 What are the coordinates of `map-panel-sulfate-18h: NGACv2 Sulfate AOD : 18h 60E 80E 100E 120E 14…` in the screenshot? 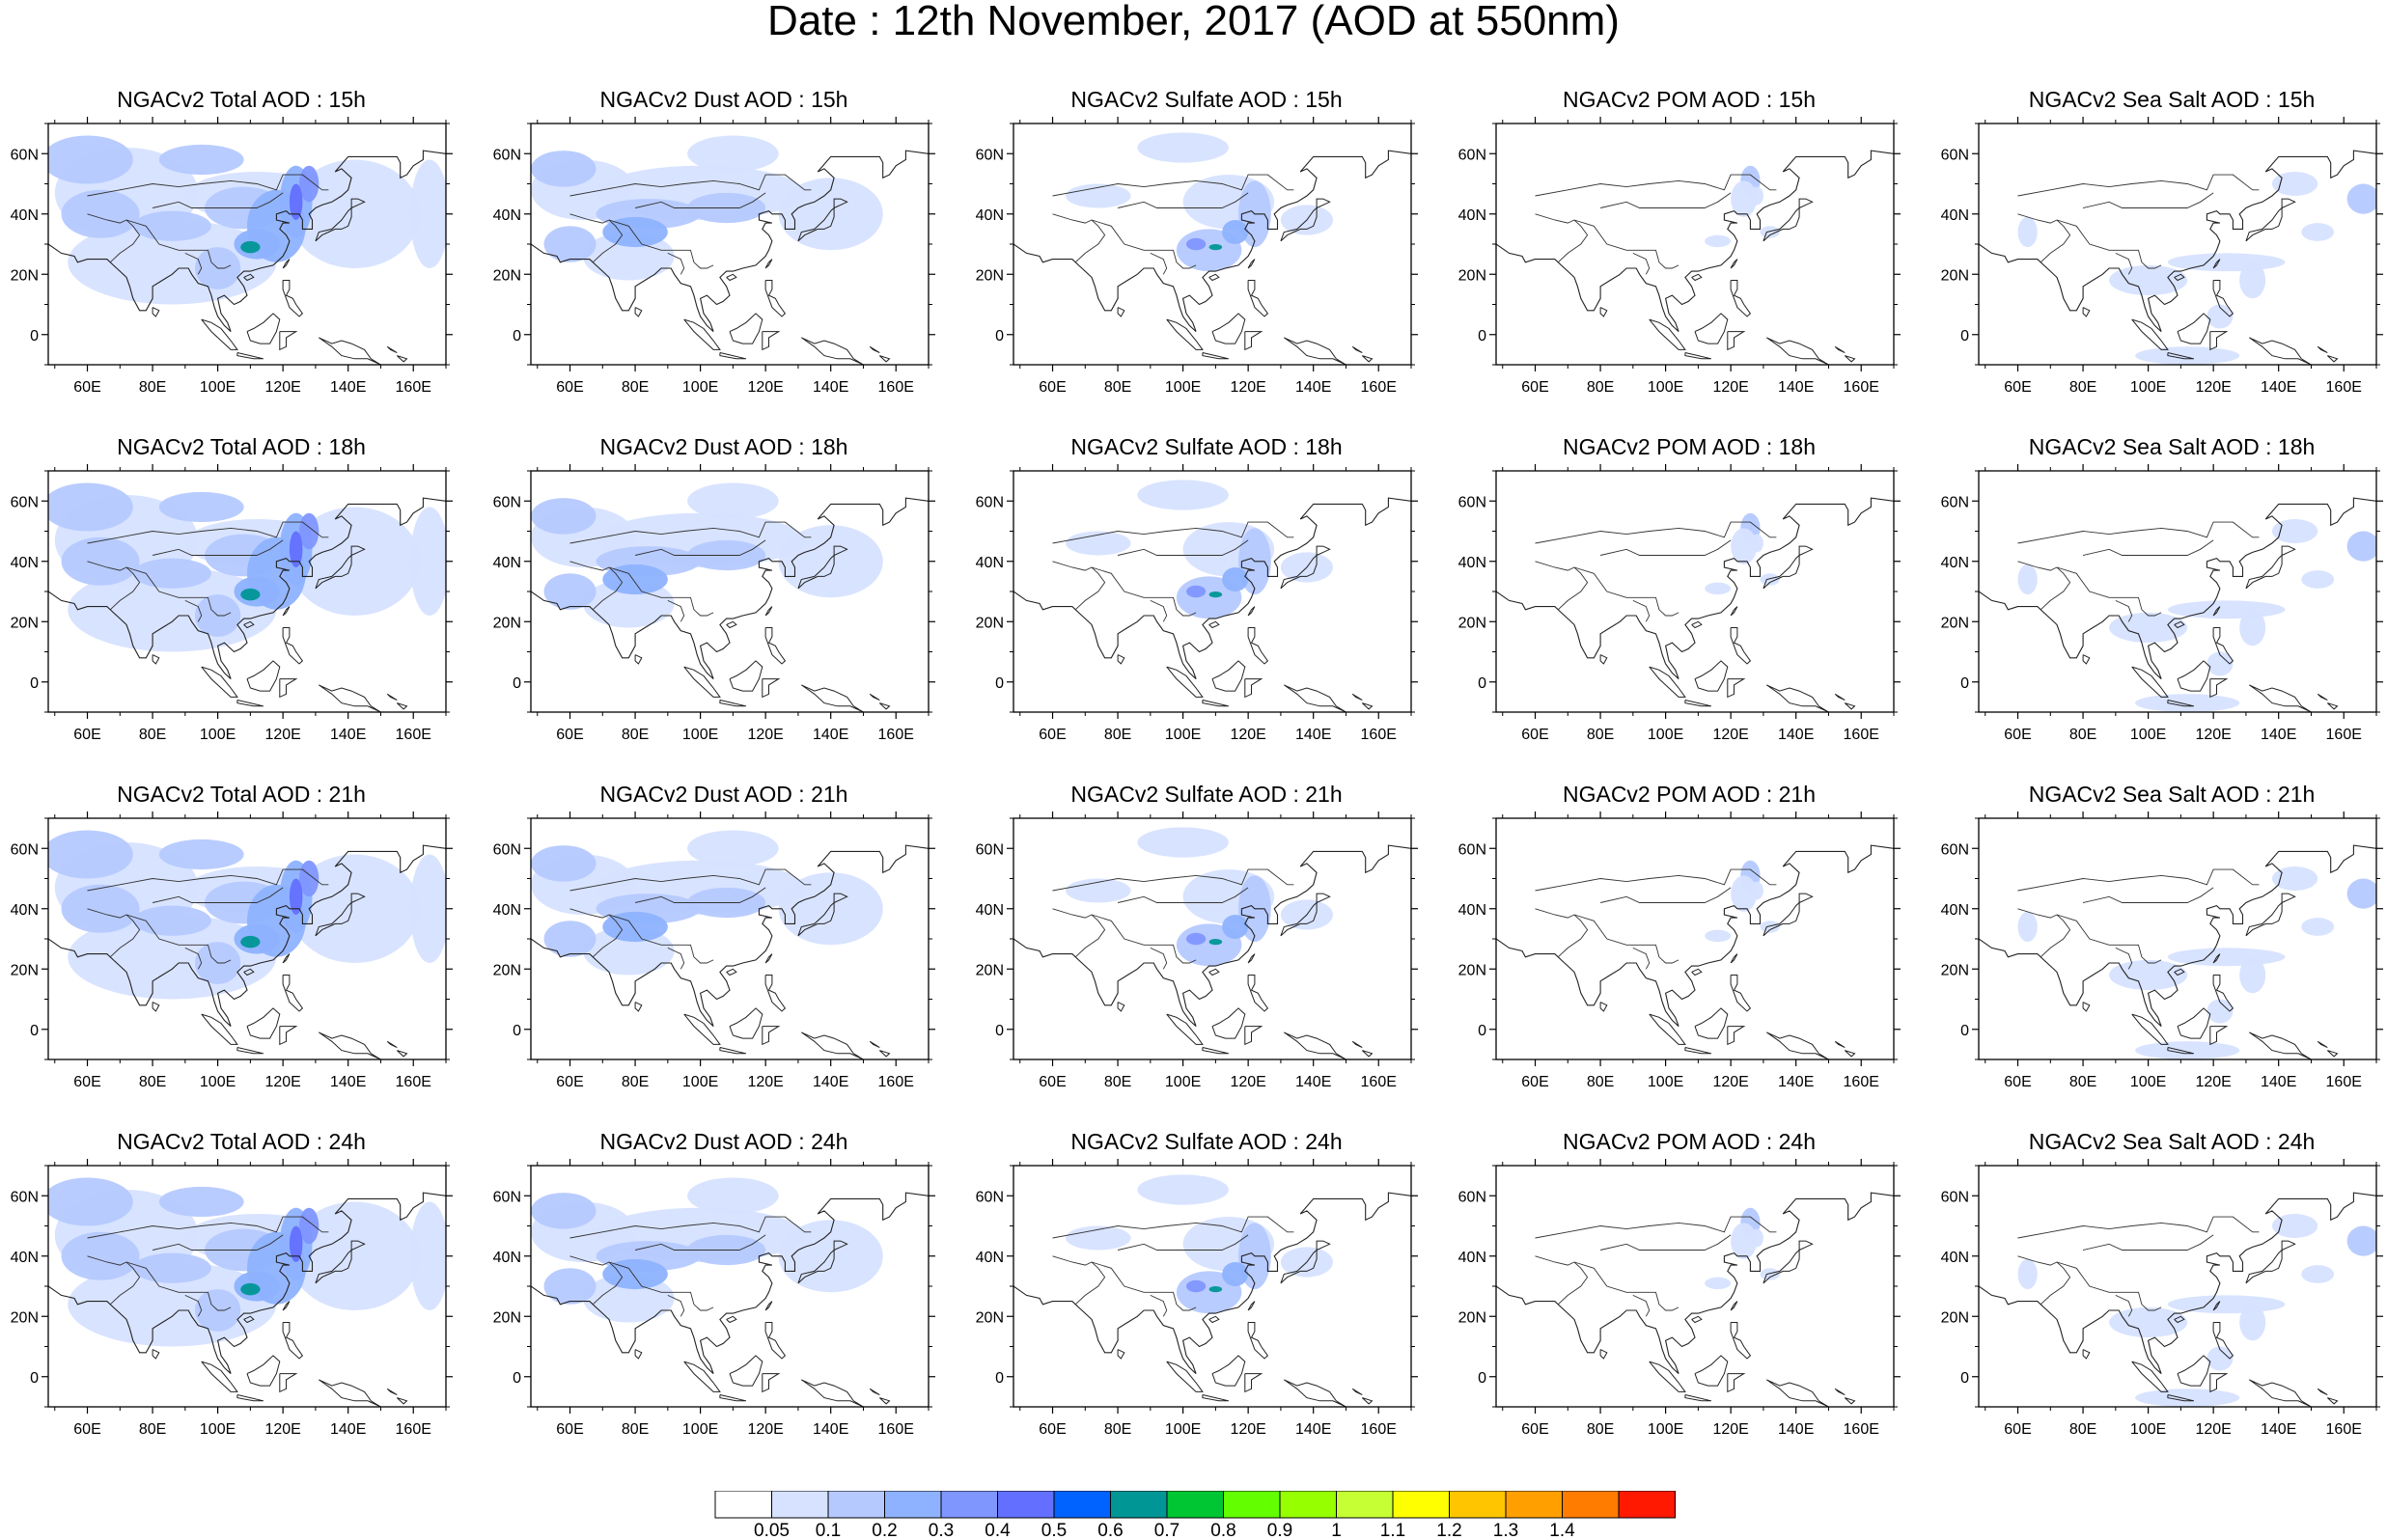 It's located at (1206, 600).